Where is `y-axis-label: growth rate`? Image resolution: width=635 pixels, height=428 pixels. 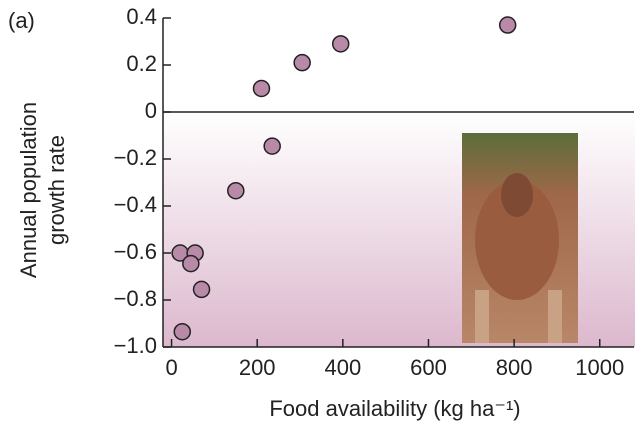 y-axis-label: growth rate is located at coordinates (56, 190).